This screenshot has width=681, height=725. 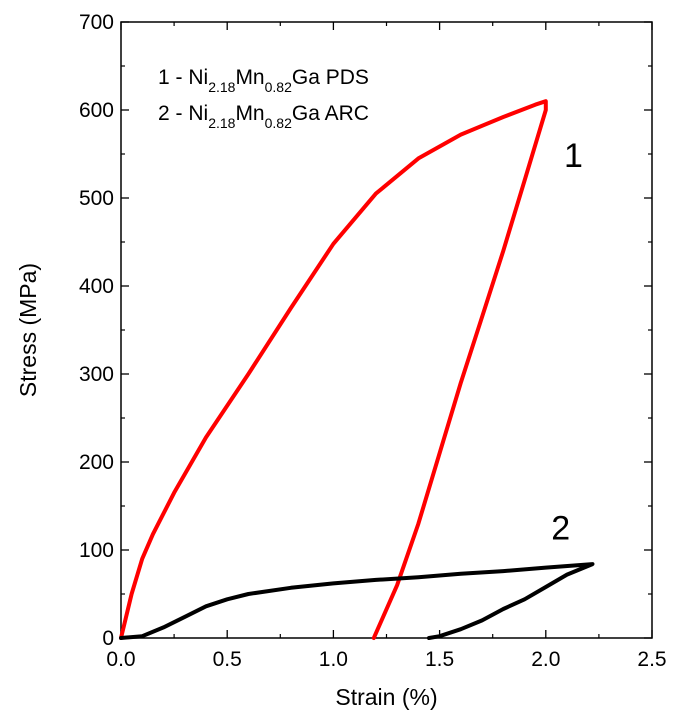 What do you see at coordinates (96, 462) in the screenshot?
I see `y-tick-label: 200` at bounding box center [96, 462].